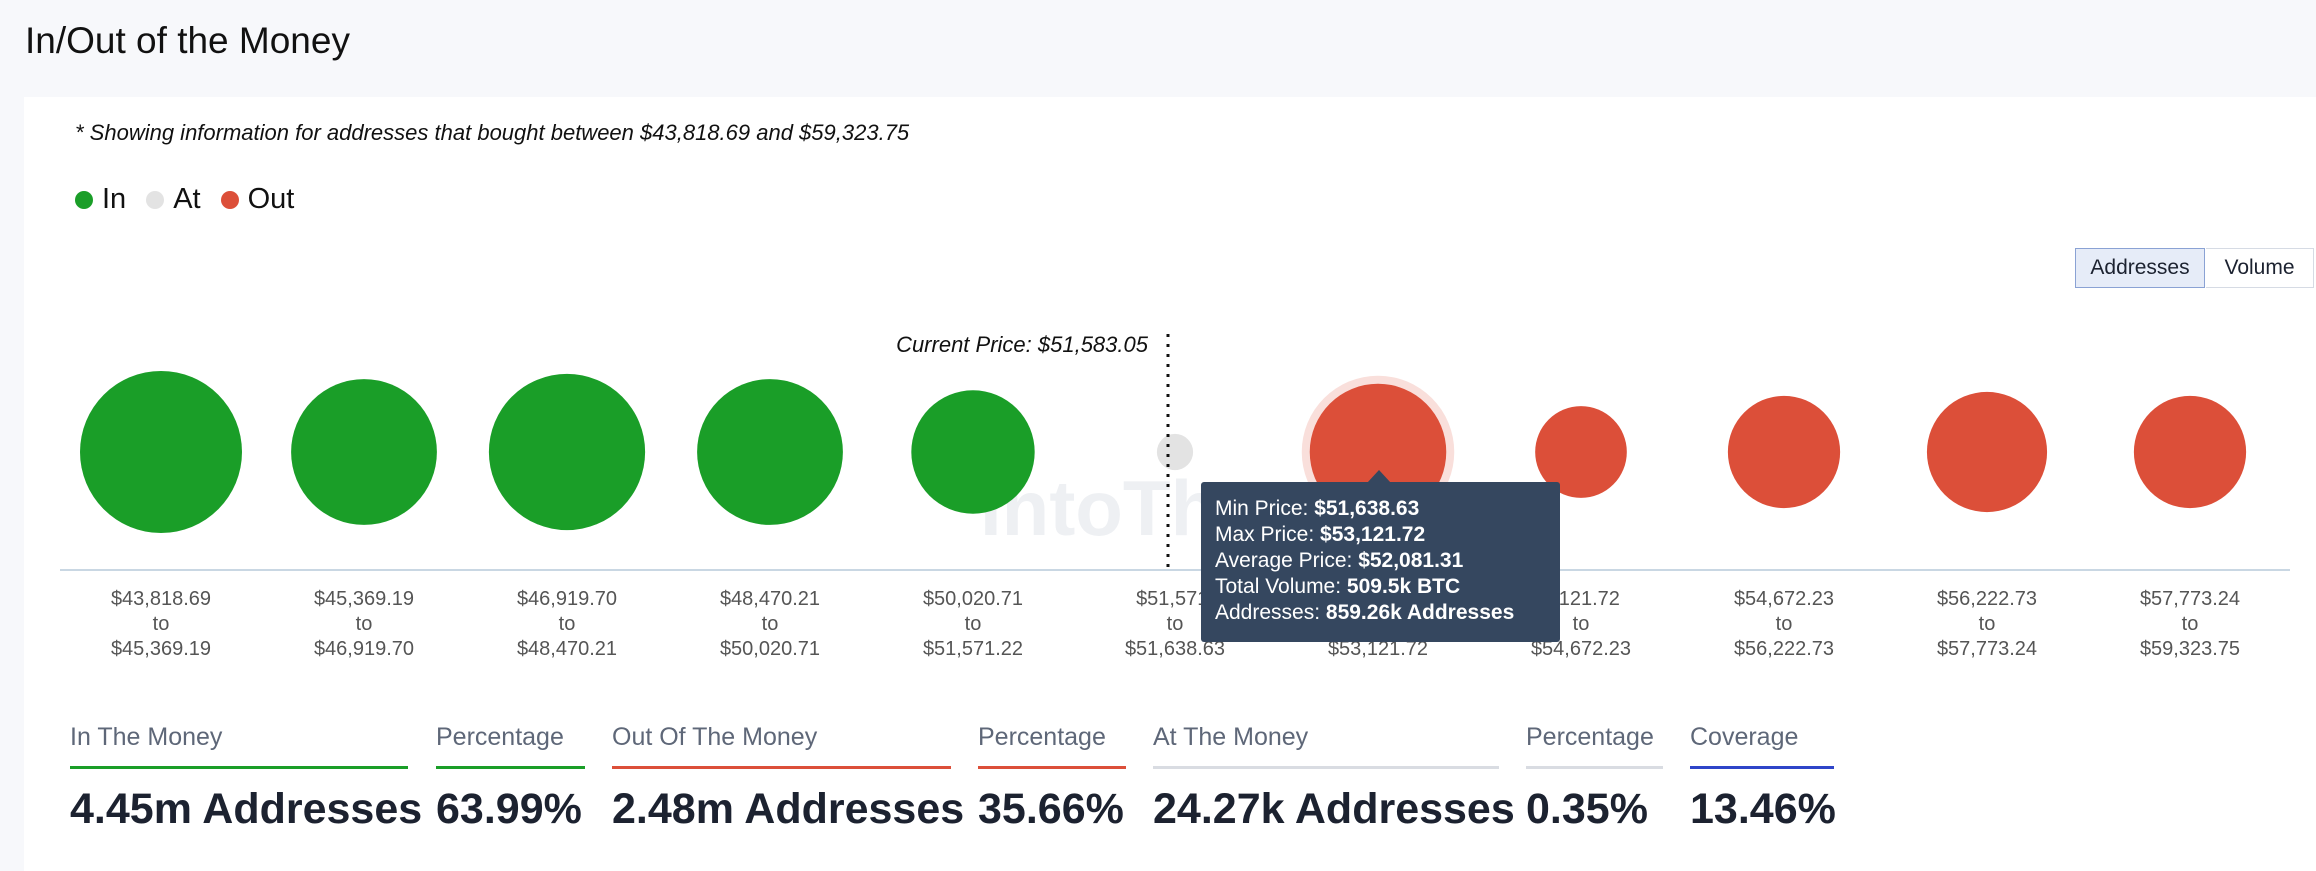 The height and width of the screenshot is (871, 2316). What do you see at coordinates (770, 624) in the screenshot?
I see `bucket-label-4-line-2: to` at bounding box center [770, 624].